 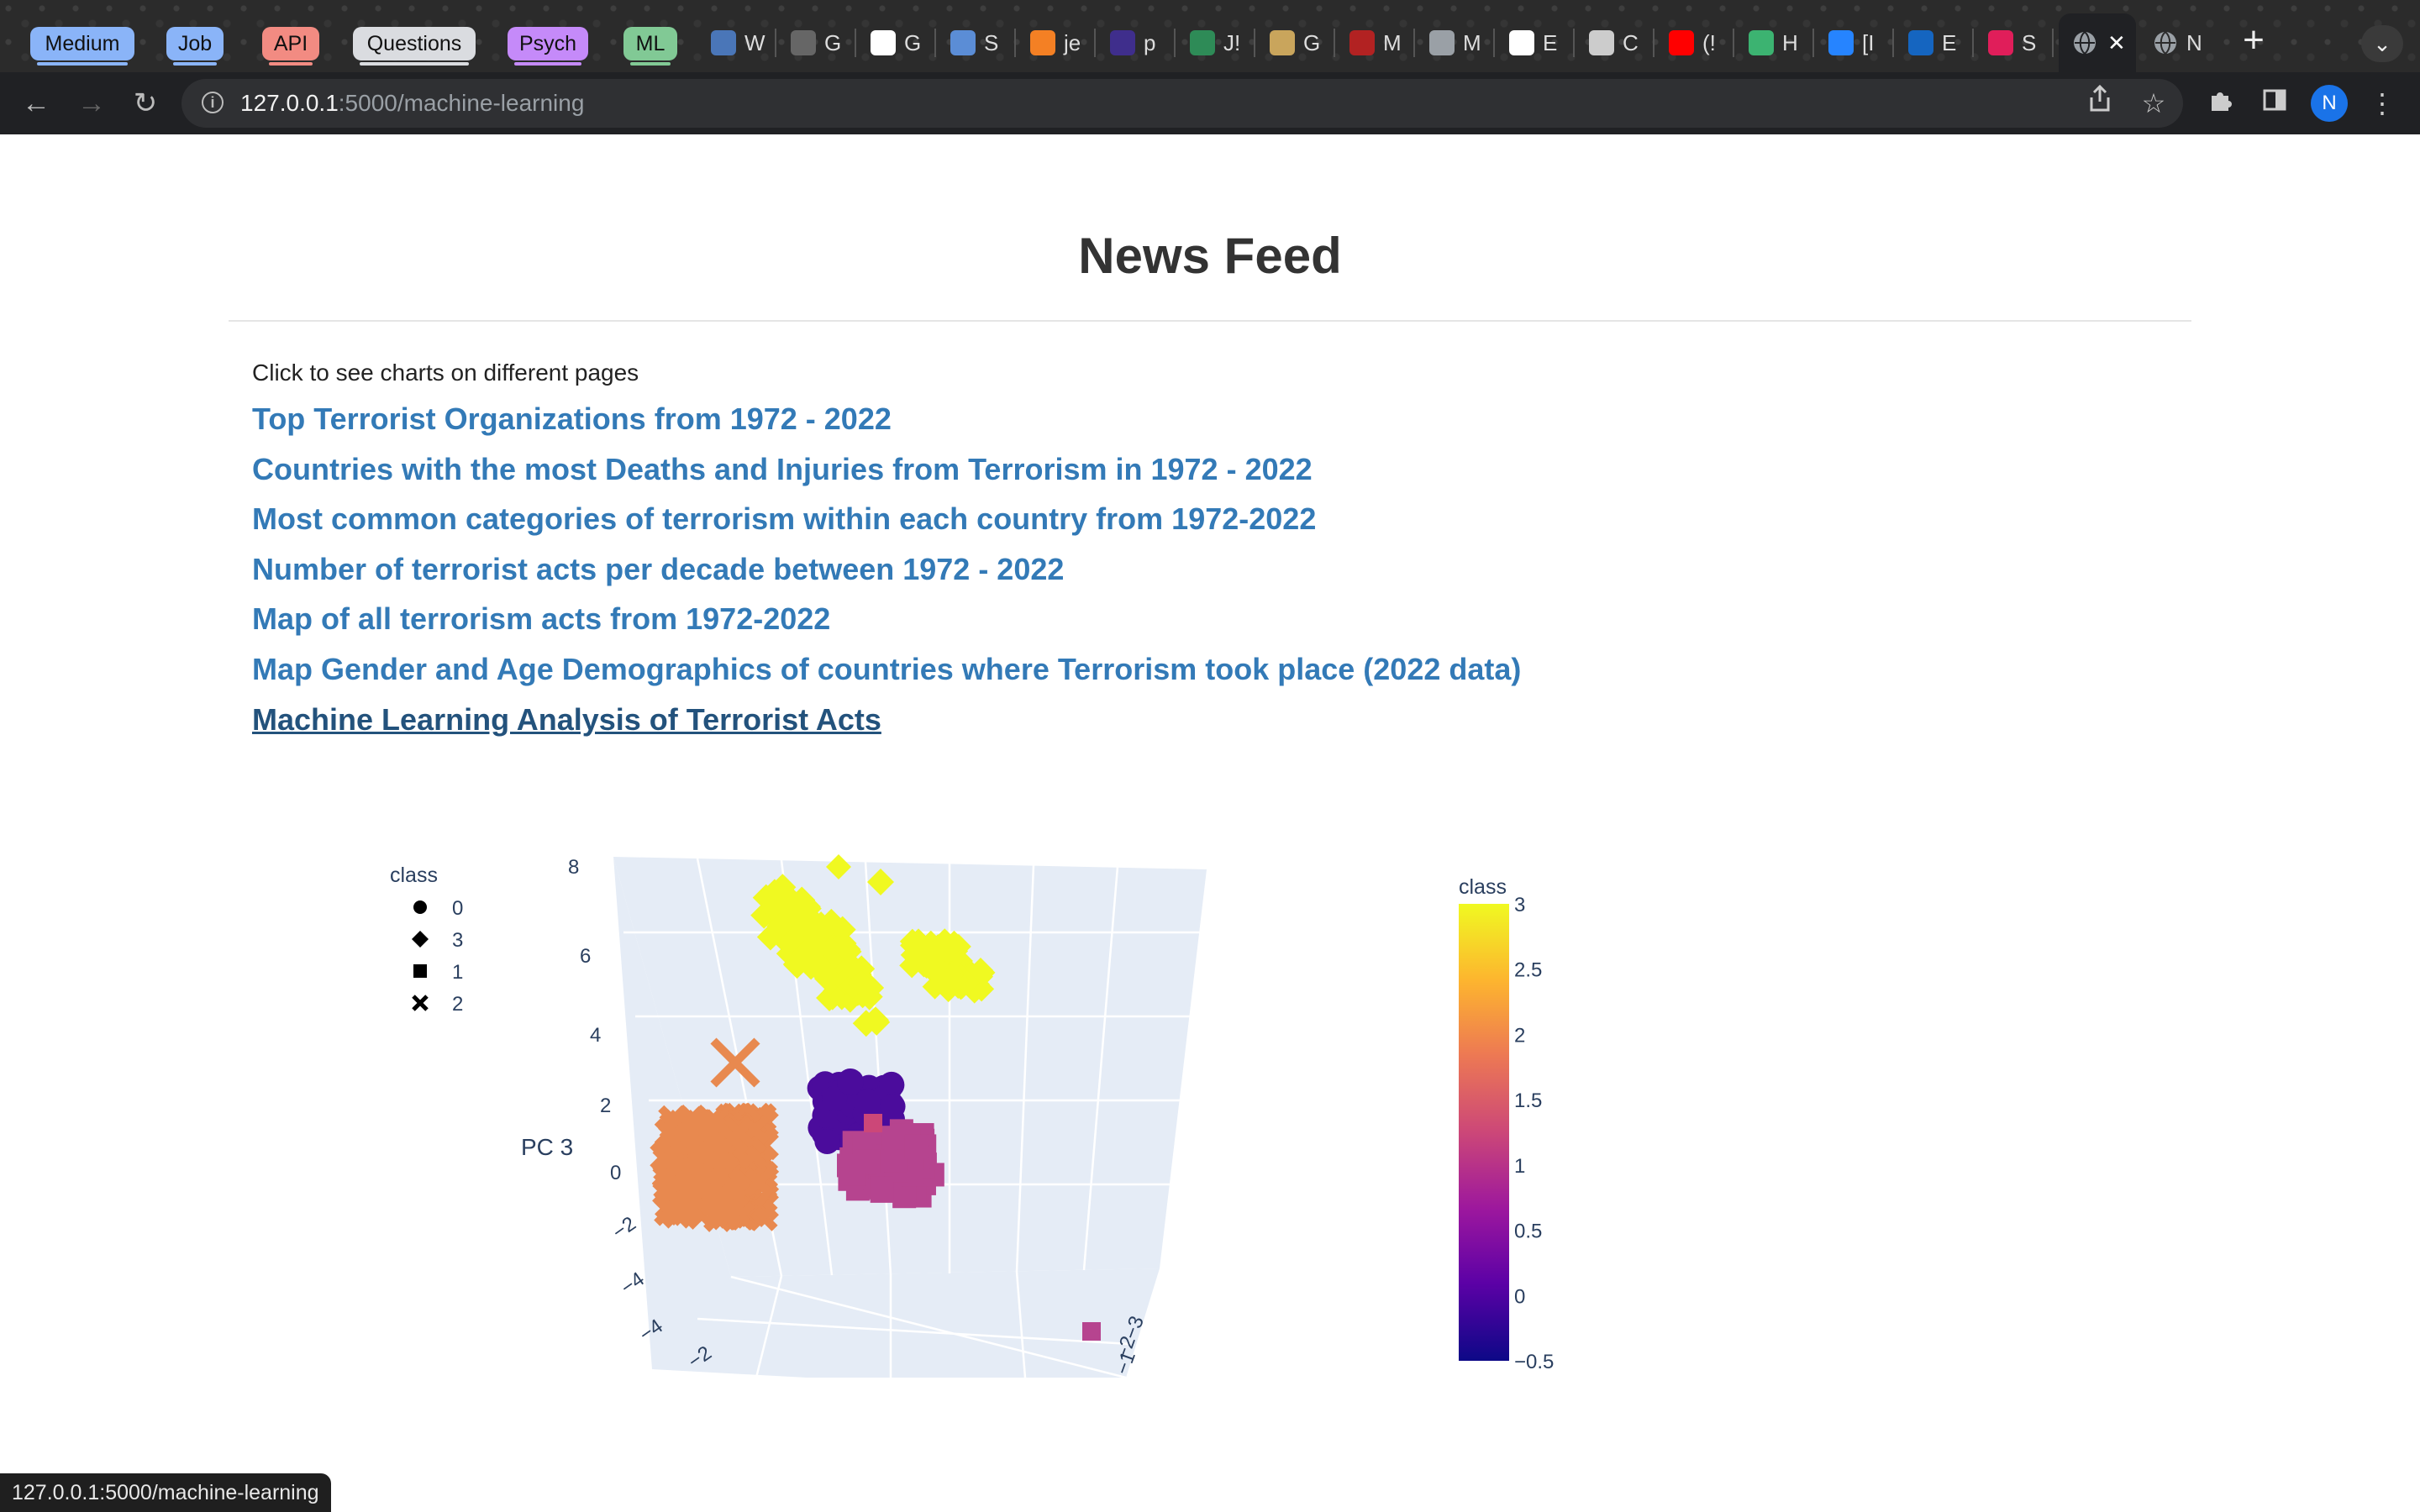 I want to click on colorbar-tick-label: 1.5, so click(x=1528, y=1100).